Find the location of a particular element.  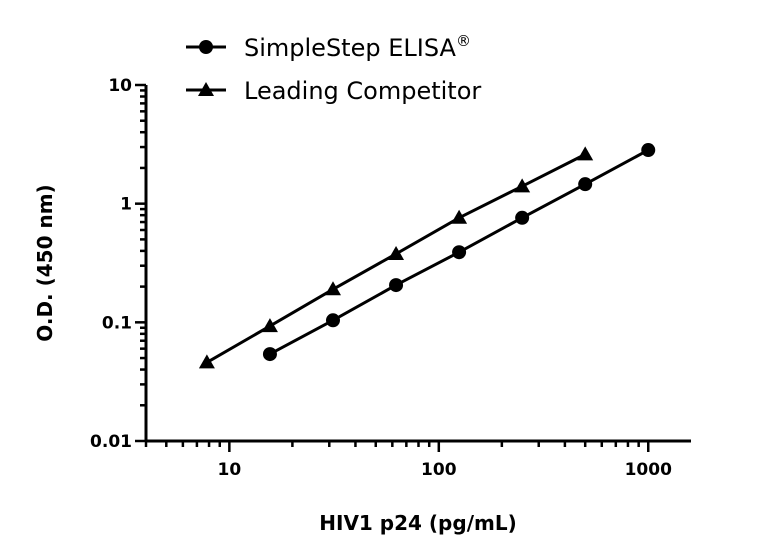

legend-item-competitor: Leading Competitor is located at coordinates (333, 91).